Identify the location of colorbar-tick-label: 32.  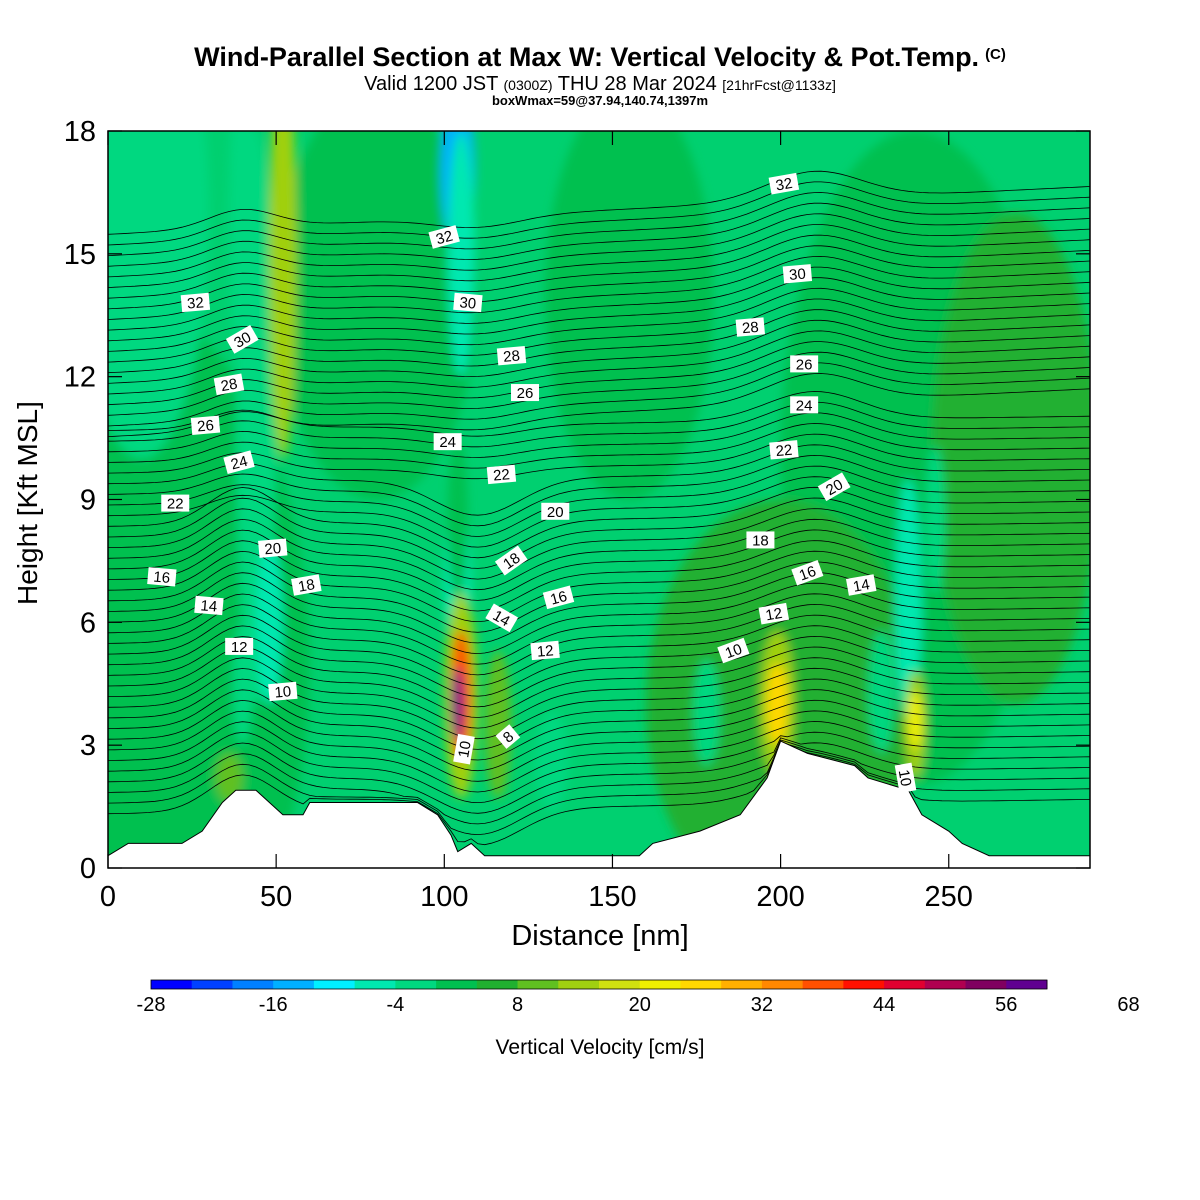
(762, 1005).